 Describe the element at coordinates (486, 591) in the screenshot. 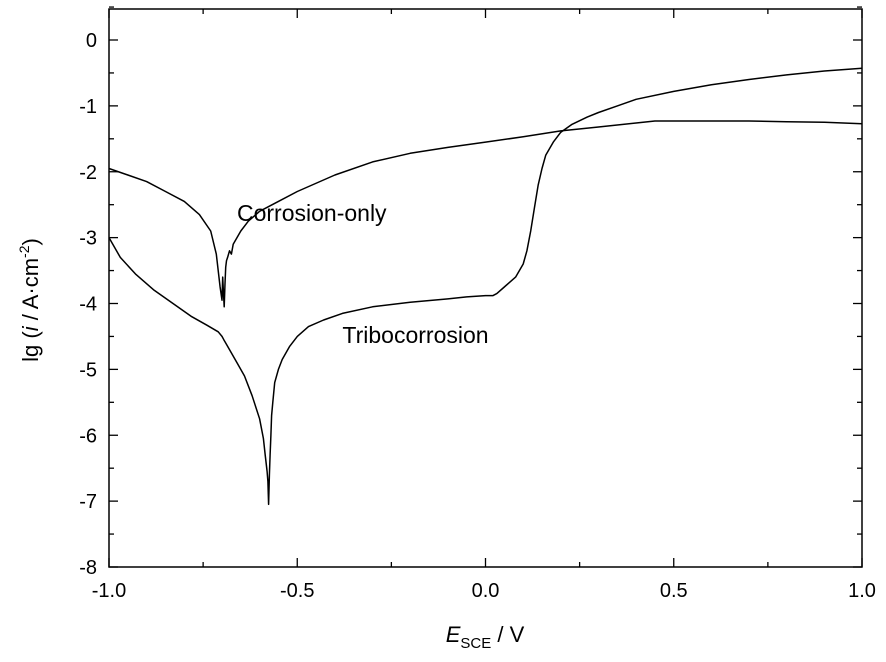

I see `x-tick-label: 0.0` at that location.